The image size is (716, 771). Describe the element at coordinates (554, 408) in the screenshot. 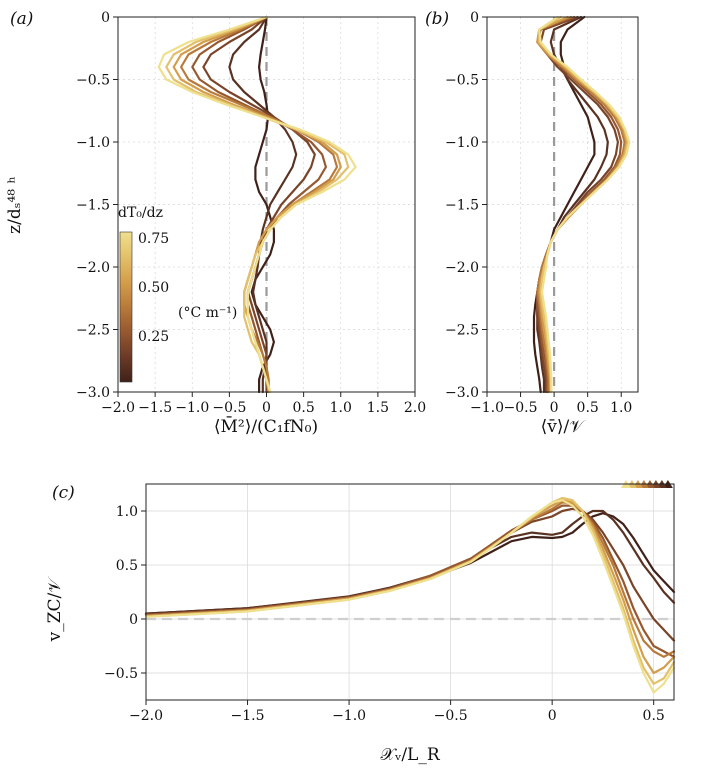

I see `panel-b-xtick-label: 0` at that location.